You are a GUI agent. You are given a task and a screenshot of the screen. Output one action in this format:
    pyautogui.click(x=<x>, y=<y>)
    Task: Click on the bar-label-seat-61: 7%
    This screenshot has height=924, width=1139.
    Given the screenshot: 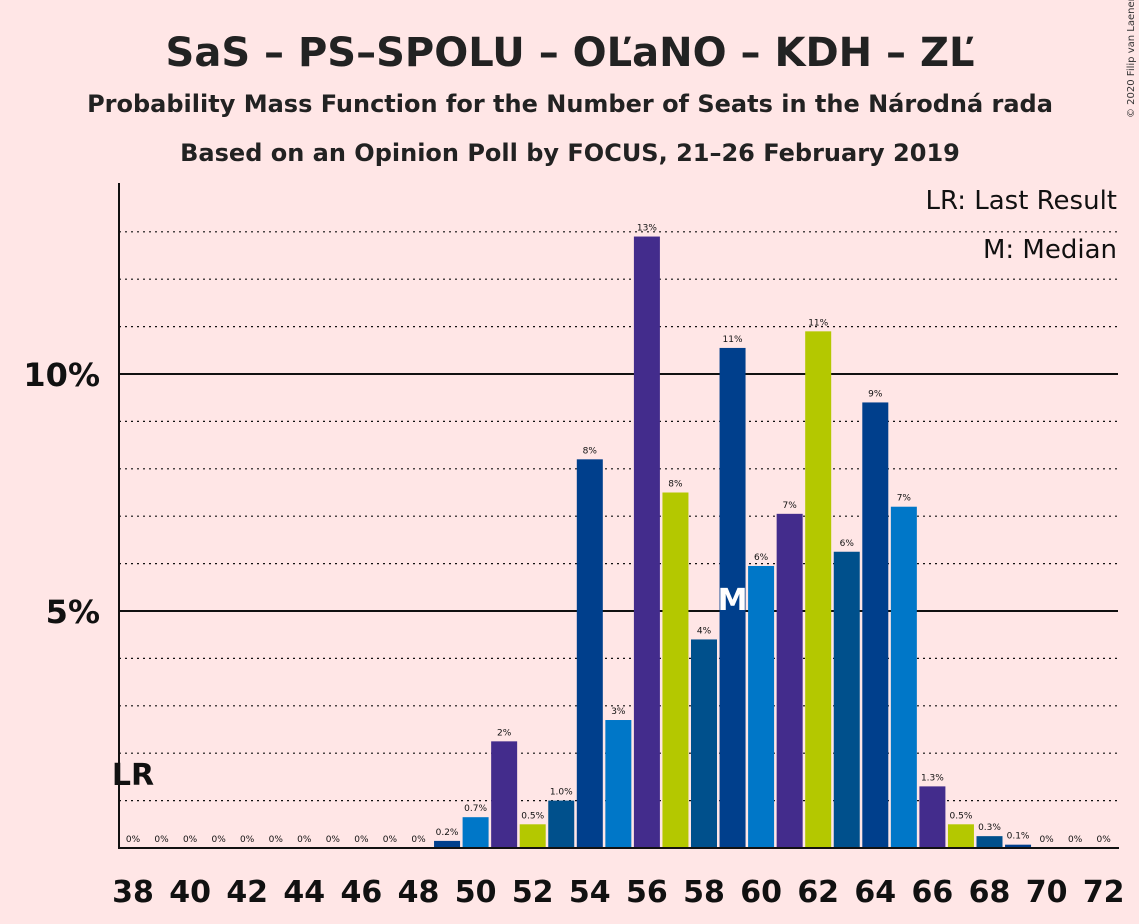 What is the action you would take?
    pyautogui.click(x=790, y=506)
    